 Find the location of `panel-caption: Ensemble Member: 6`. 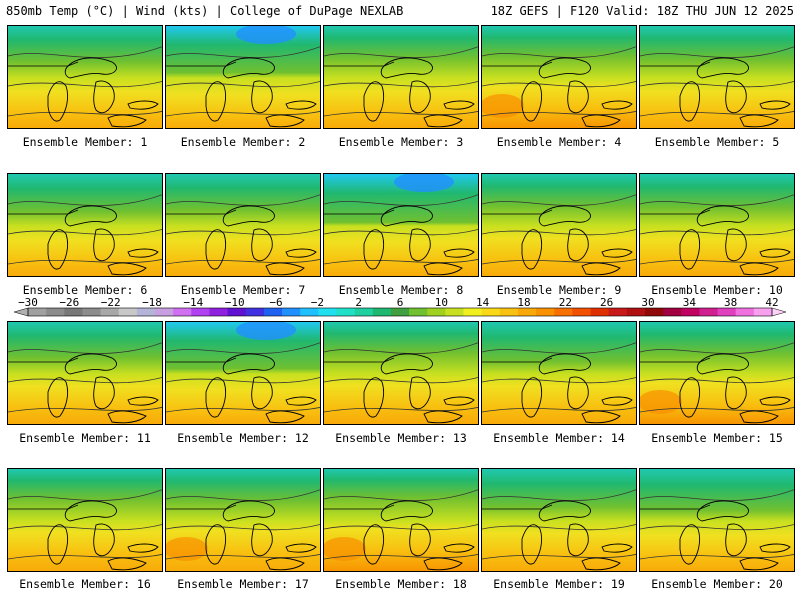

panel-caption: Ensemble Member: 6 is located at coordinates (85, 290).